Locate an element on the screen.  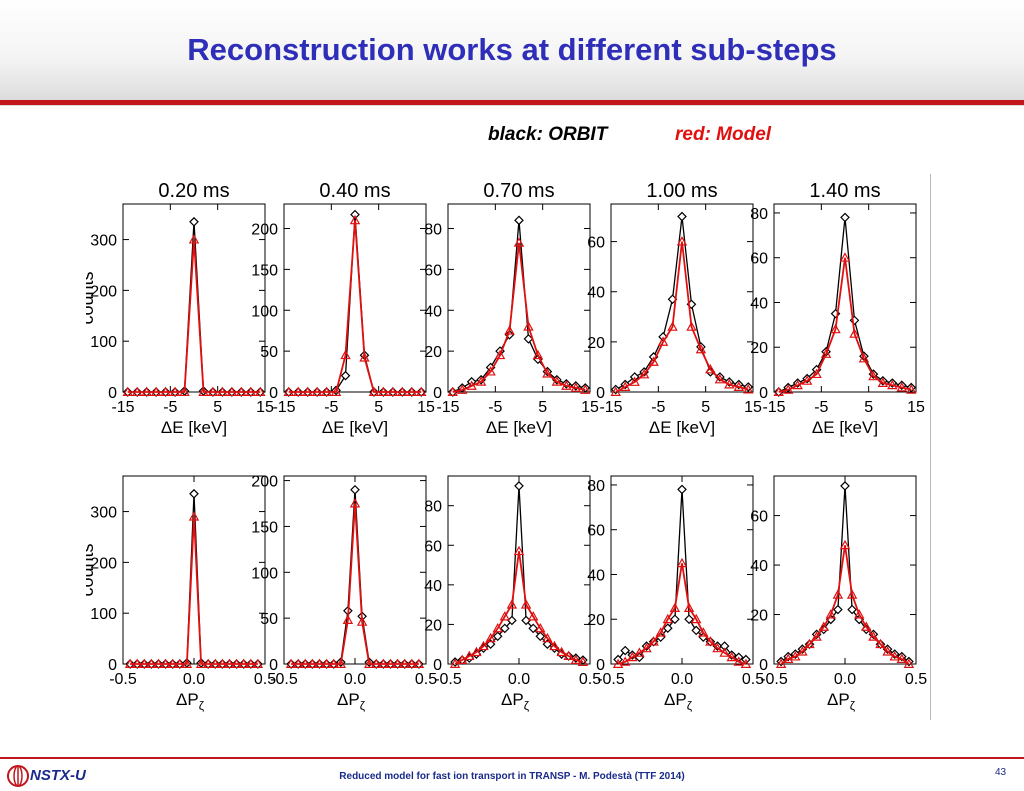
x-tick-label: 5 is located at coordinates (217, 407).